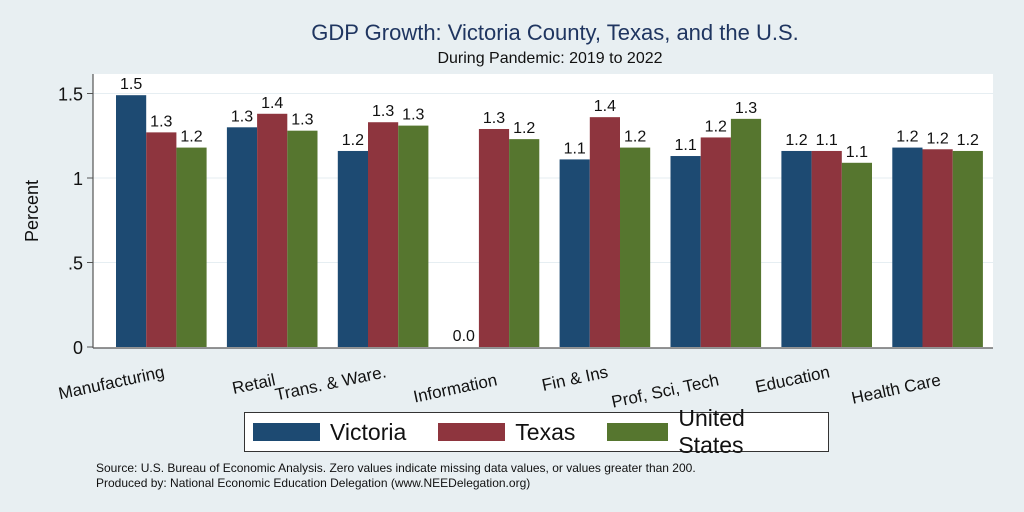 This screenshot has width=1024, height=512. Describe the element at coordinates (455, 388) in the screenshot. I see `x-tick-label: Information` at that location.